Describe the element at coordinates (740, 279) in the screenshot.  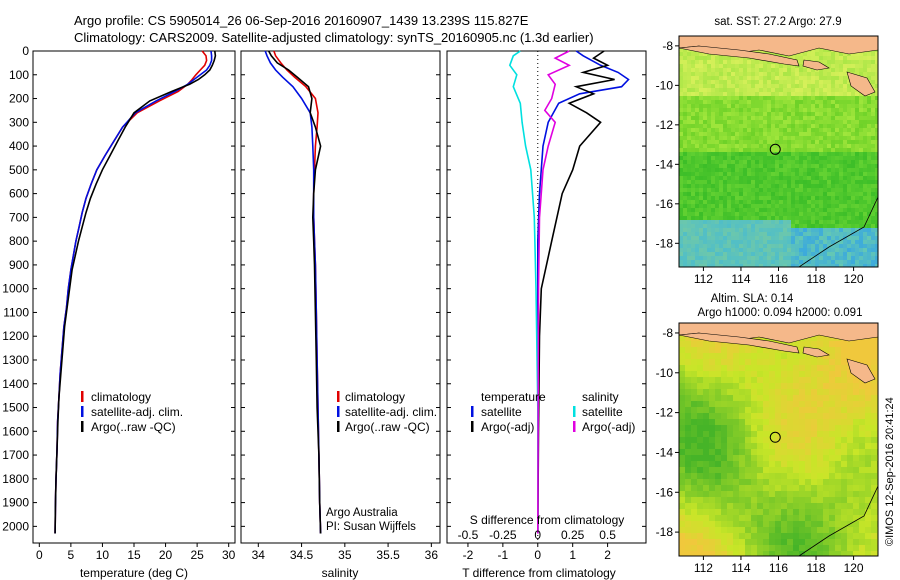
I see `map-xtick: 114` at that location.